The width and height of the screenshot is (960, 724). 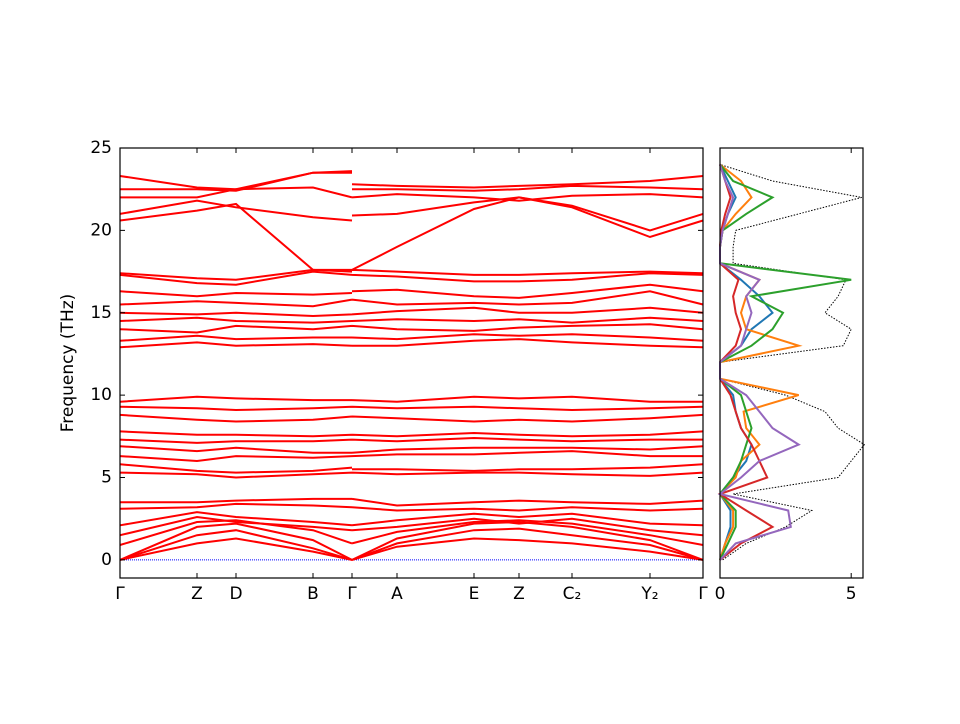 What do you see at coordinates (101, 313) in the screenshot?
I see `y-tick-label: 15` at bounding box center [101, 313].